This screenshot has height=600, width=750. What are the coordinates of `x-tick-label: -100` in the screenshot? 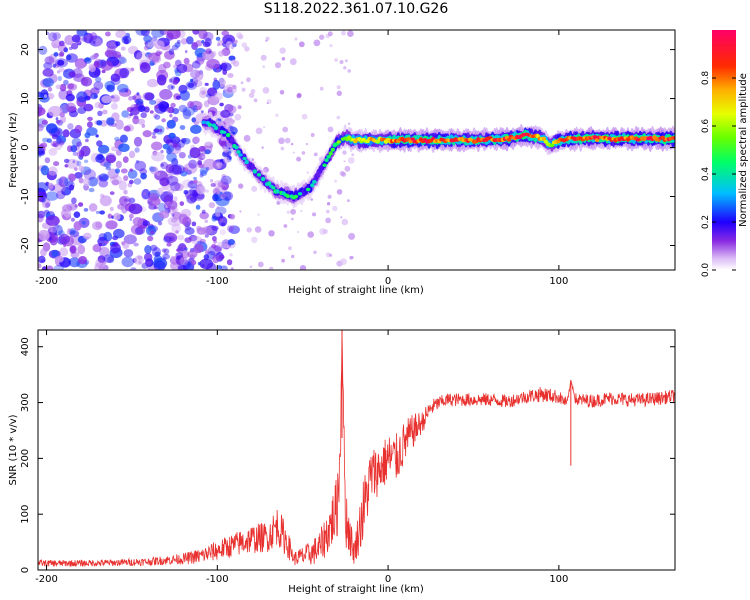 It's located at (217, 579).